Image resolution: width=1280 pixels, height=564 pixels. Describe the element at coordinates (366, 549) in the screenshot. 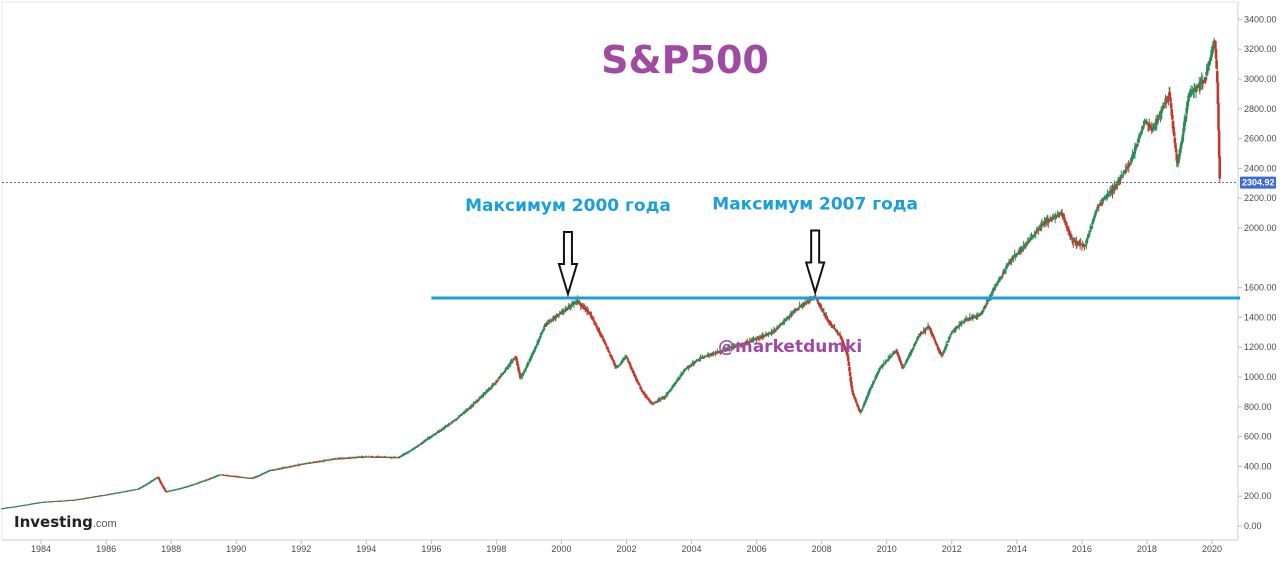

I see `x-tick-label: 1994` at that location.